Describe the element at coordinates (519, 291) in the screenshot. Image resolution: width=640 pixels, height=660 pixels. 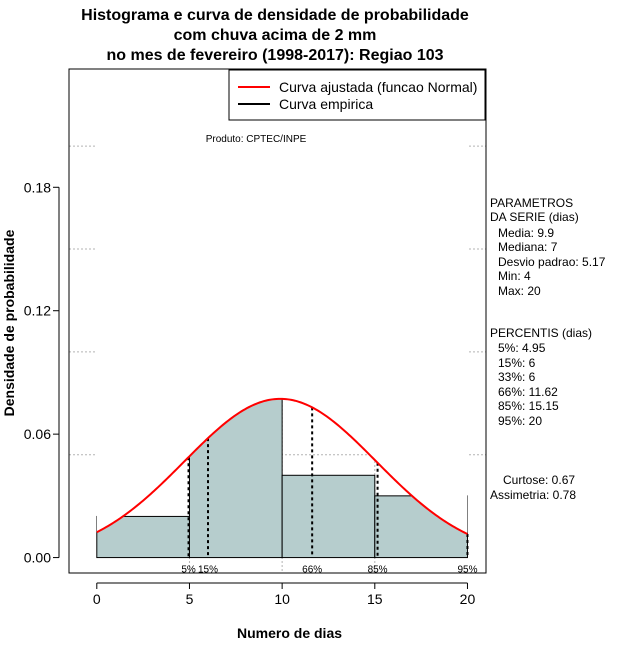
I see `param-max: Max: 20` at that location.